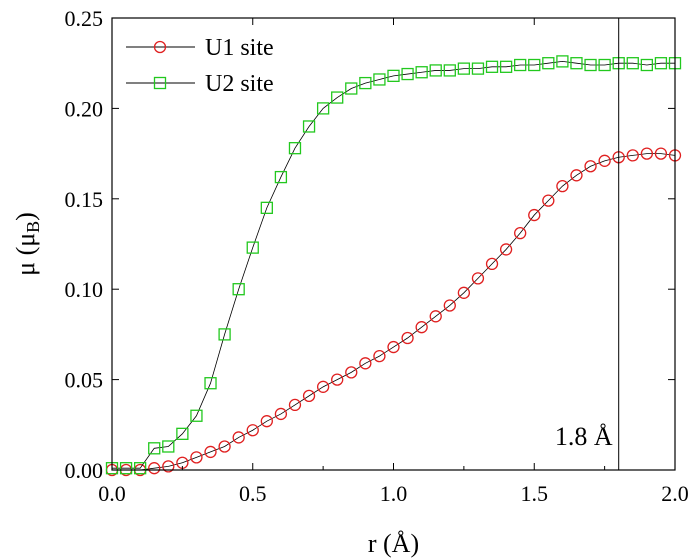 This screenshot has width=694, height=560. I want to click on y-axis-label-sub: B, so click(33, 227).